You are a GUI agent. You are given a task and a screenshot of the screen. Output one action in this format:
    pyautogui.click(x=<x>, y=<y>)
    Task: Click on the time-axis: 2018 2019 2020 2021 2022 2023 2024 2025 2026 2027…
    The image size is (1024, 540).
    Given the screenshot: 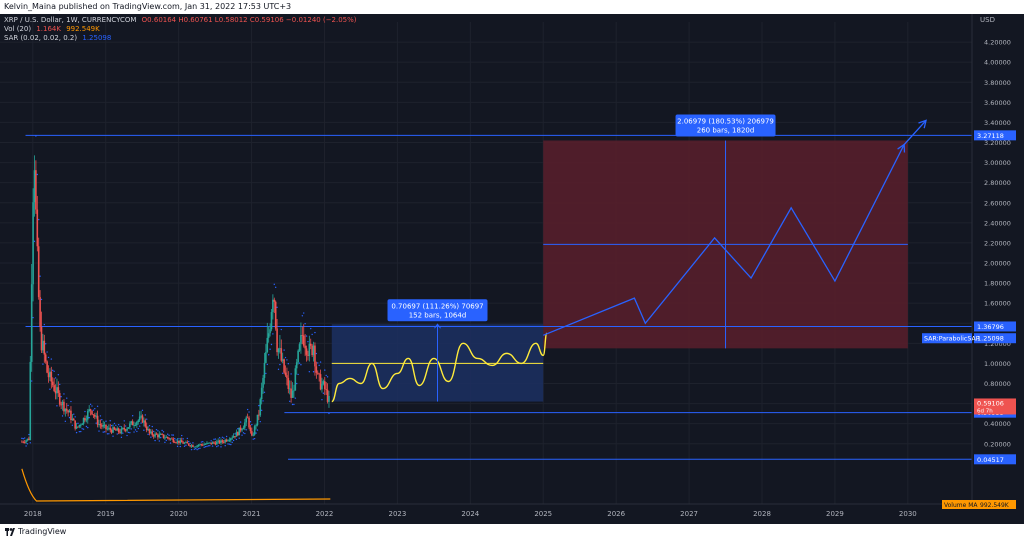 What is the action you would take?
    pyautogui.click(x=512, y=513)
    